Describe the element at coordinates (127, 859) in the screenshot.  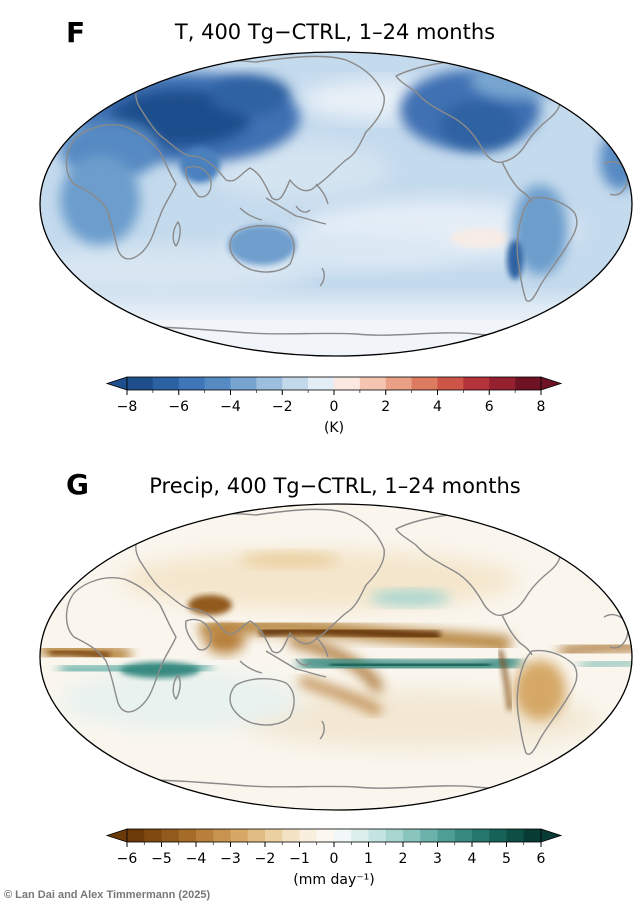
I see `precipitation-colorbar-tick-label: −6` at that location.